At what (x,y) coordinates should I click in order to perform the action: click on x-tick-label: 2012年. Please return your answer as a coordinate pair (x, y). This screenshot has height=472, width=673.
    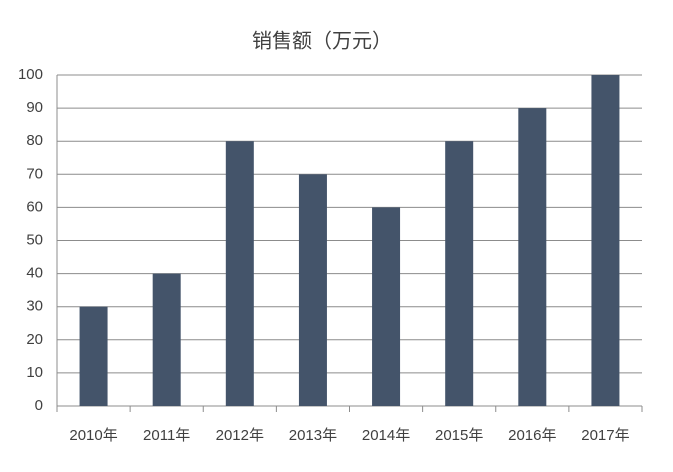
    Looking at the image, I should click on (240, 435).